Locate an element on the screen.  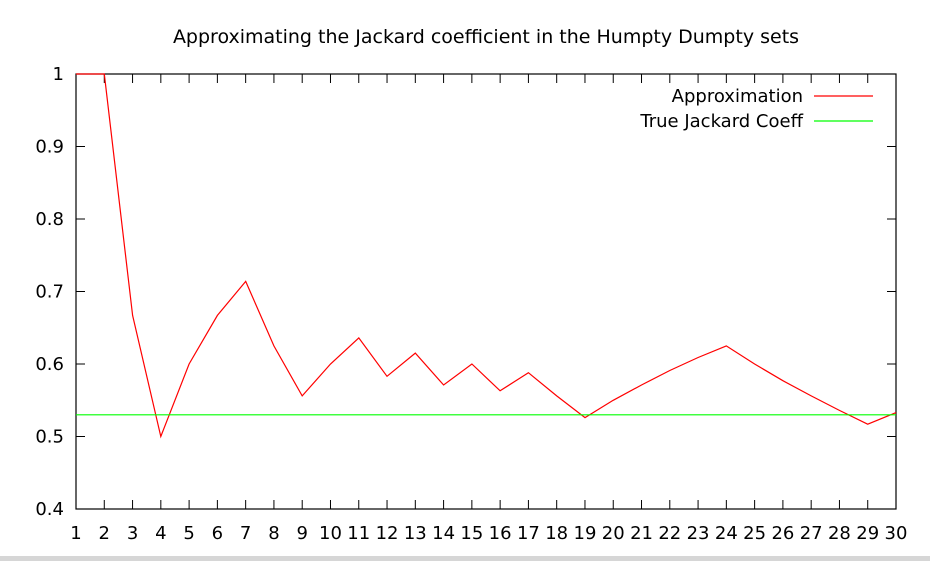
bottom-divider is located at coordinates (465, 558).